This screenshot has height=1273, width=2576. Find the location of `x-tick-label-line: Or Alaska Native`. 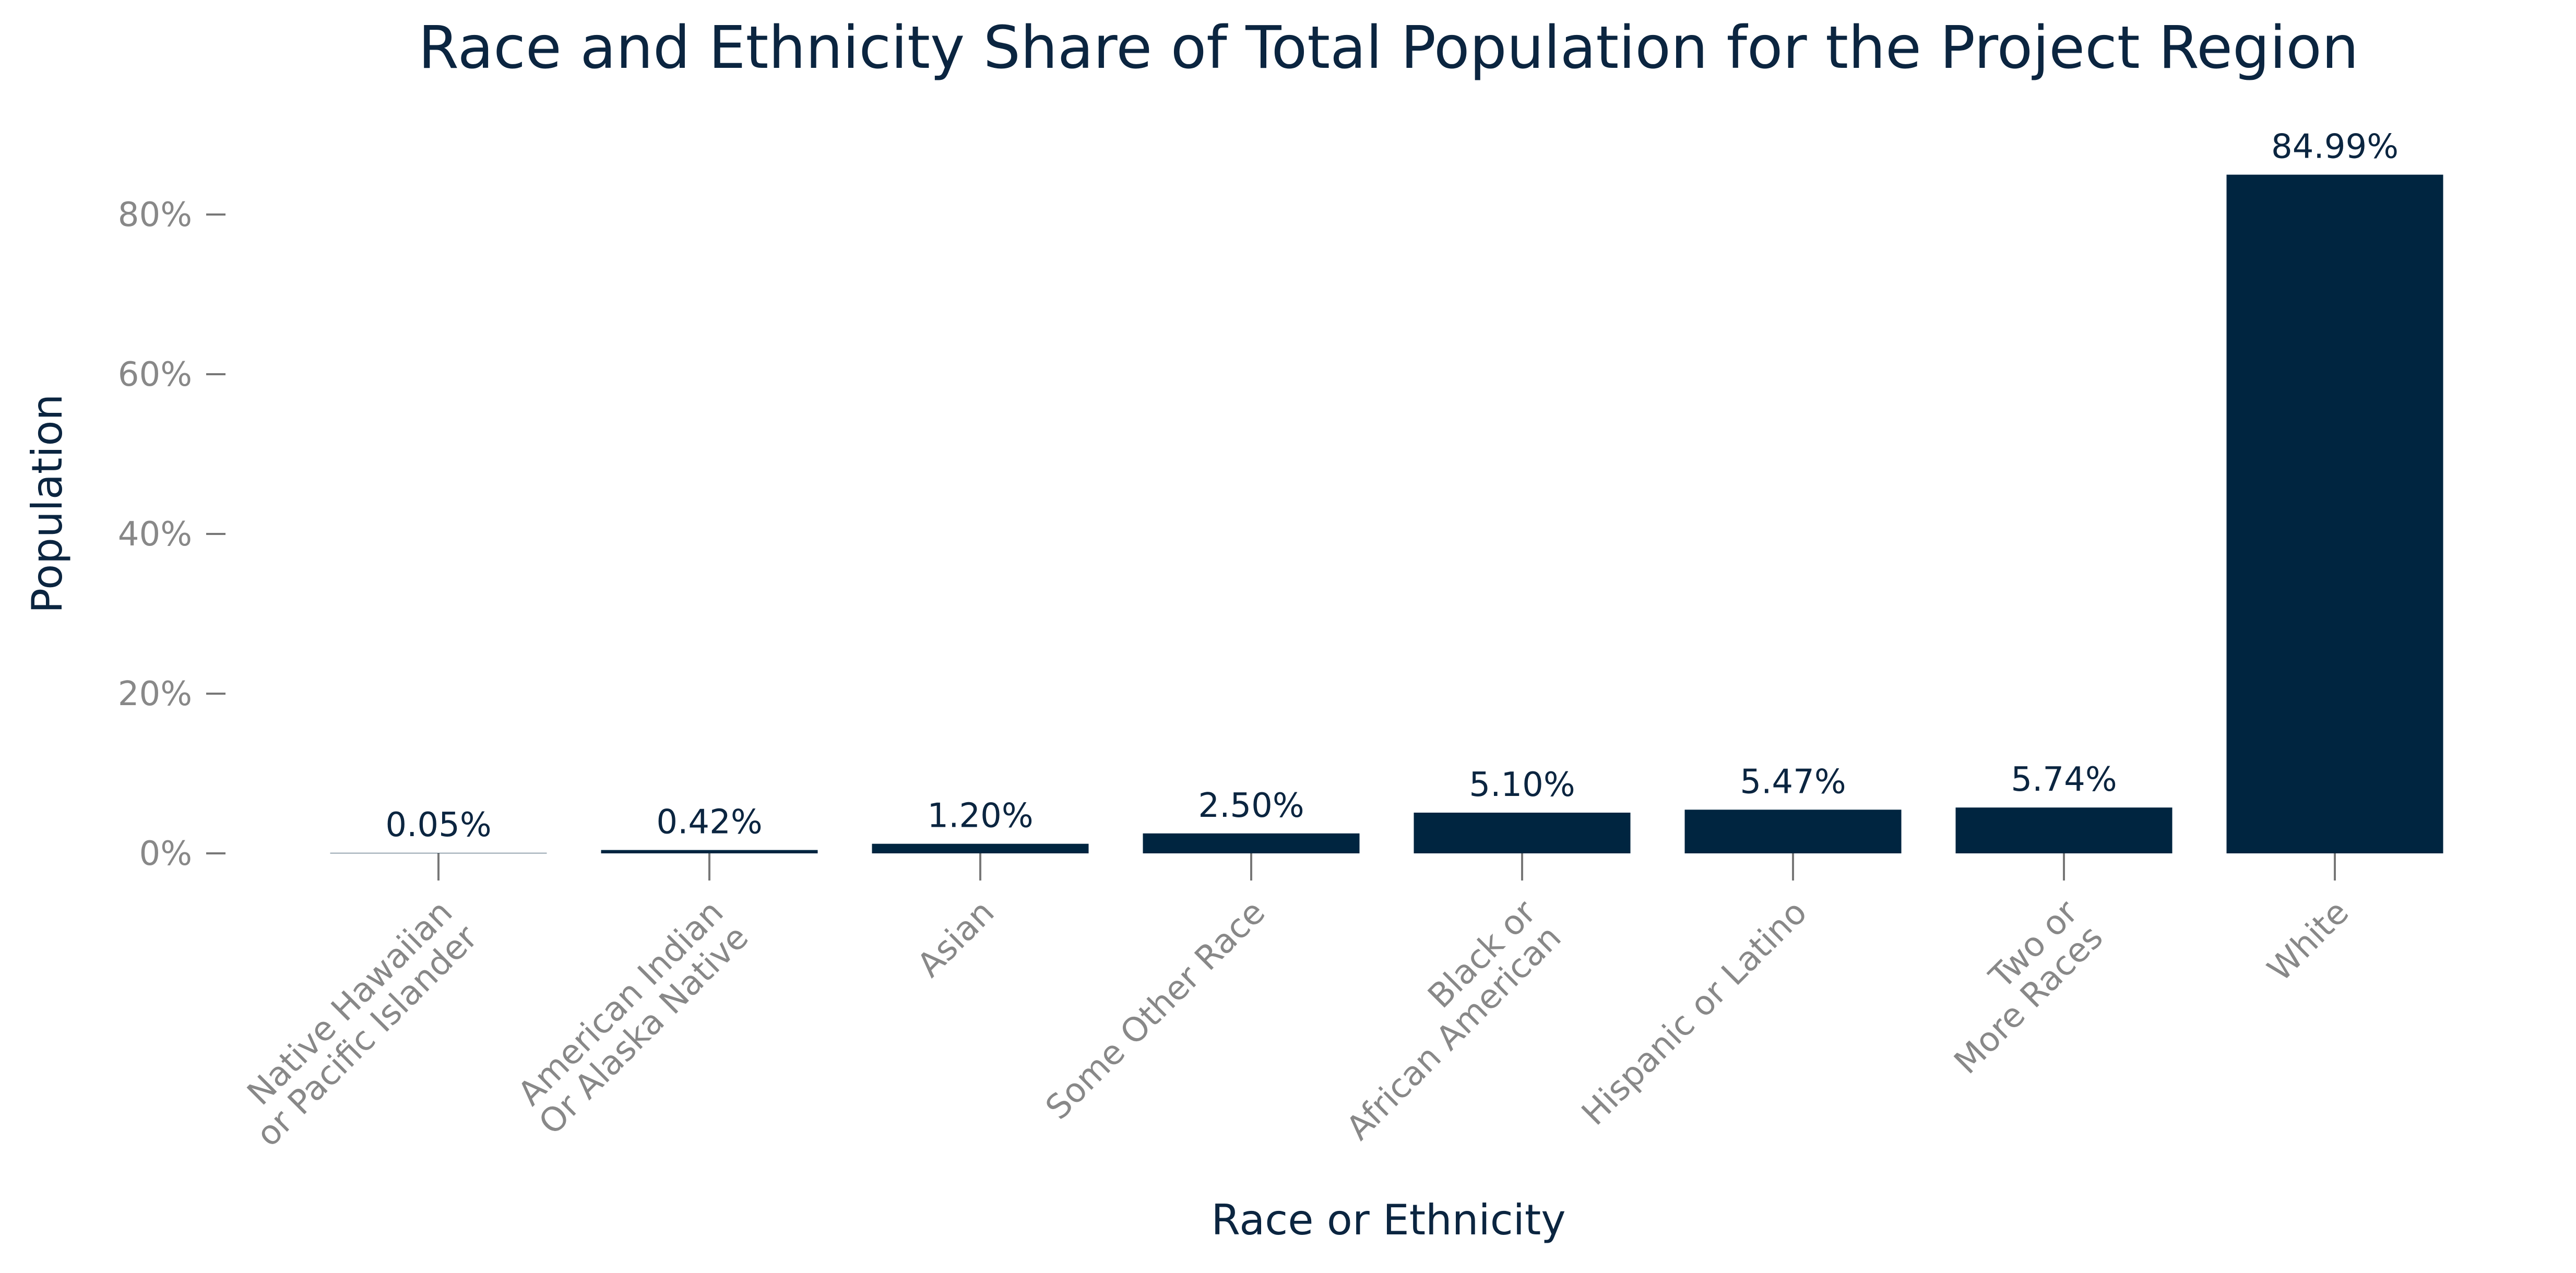

x-tick-label-line: Or Alaska Native is located at coordinates (644, 1030).